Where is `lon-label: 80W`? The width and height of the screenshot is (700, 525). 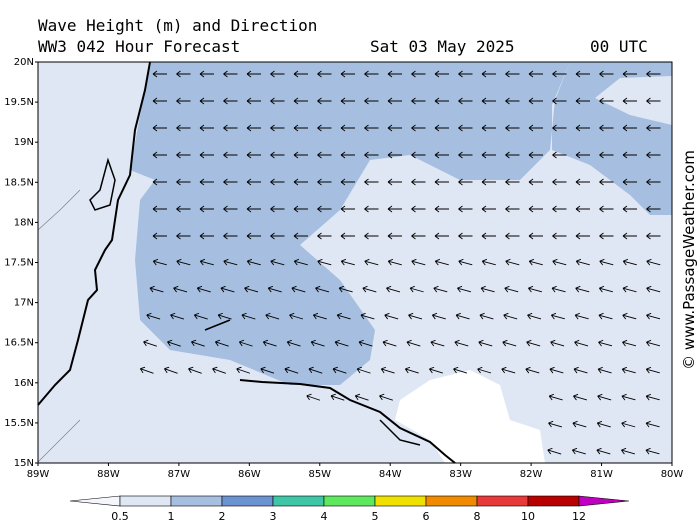
lon-label: 80W is located at coordinates (672, 474).